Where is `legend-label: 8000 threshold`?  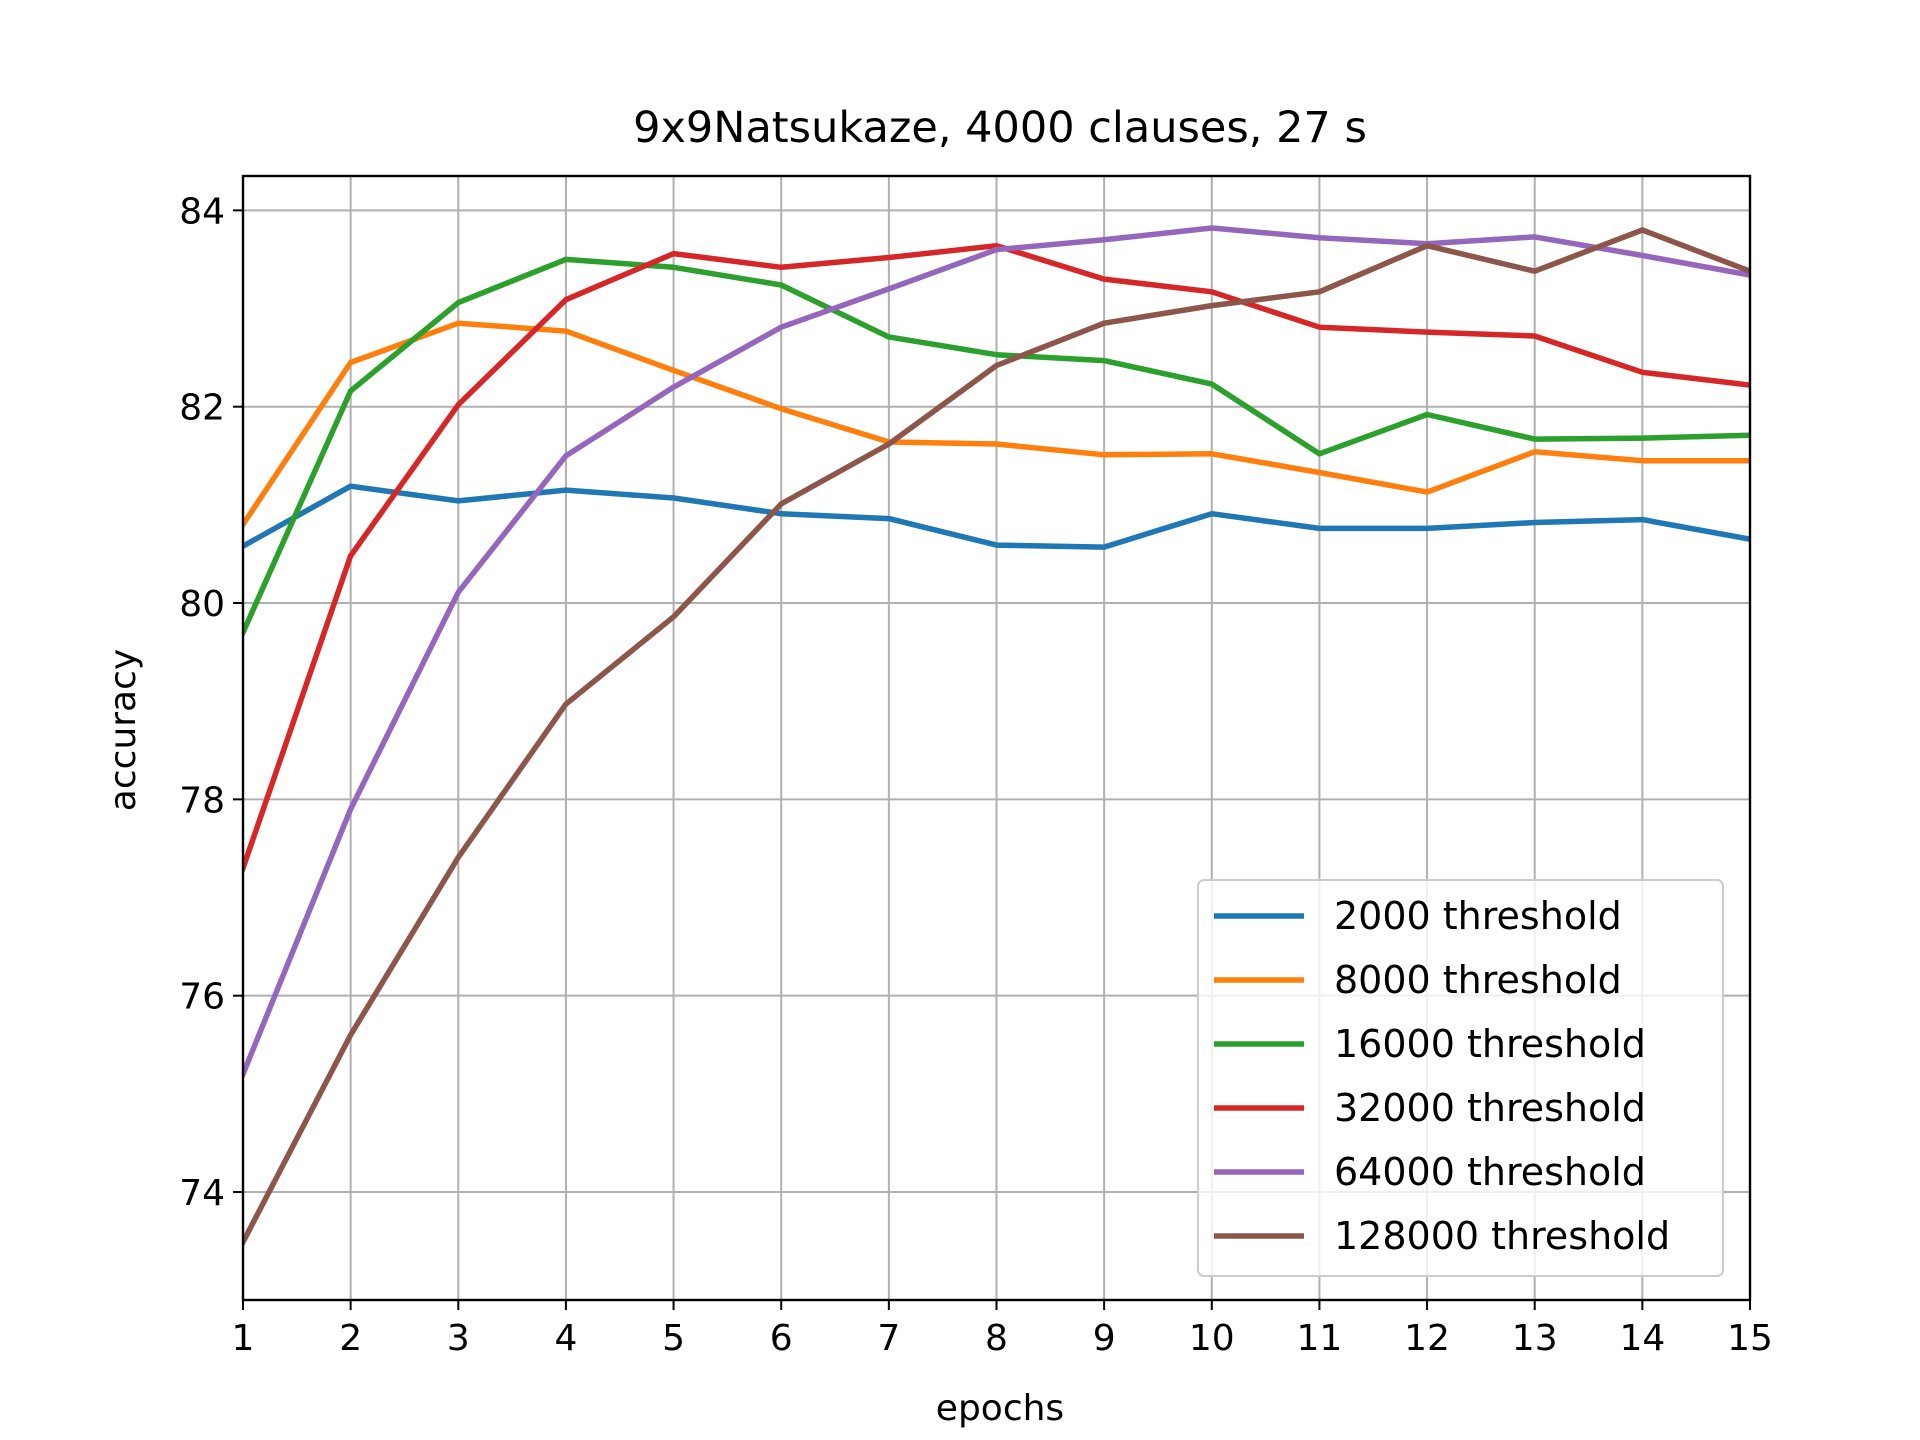
legend-label: 8000 threshold is located at coordinates (1478, 980).